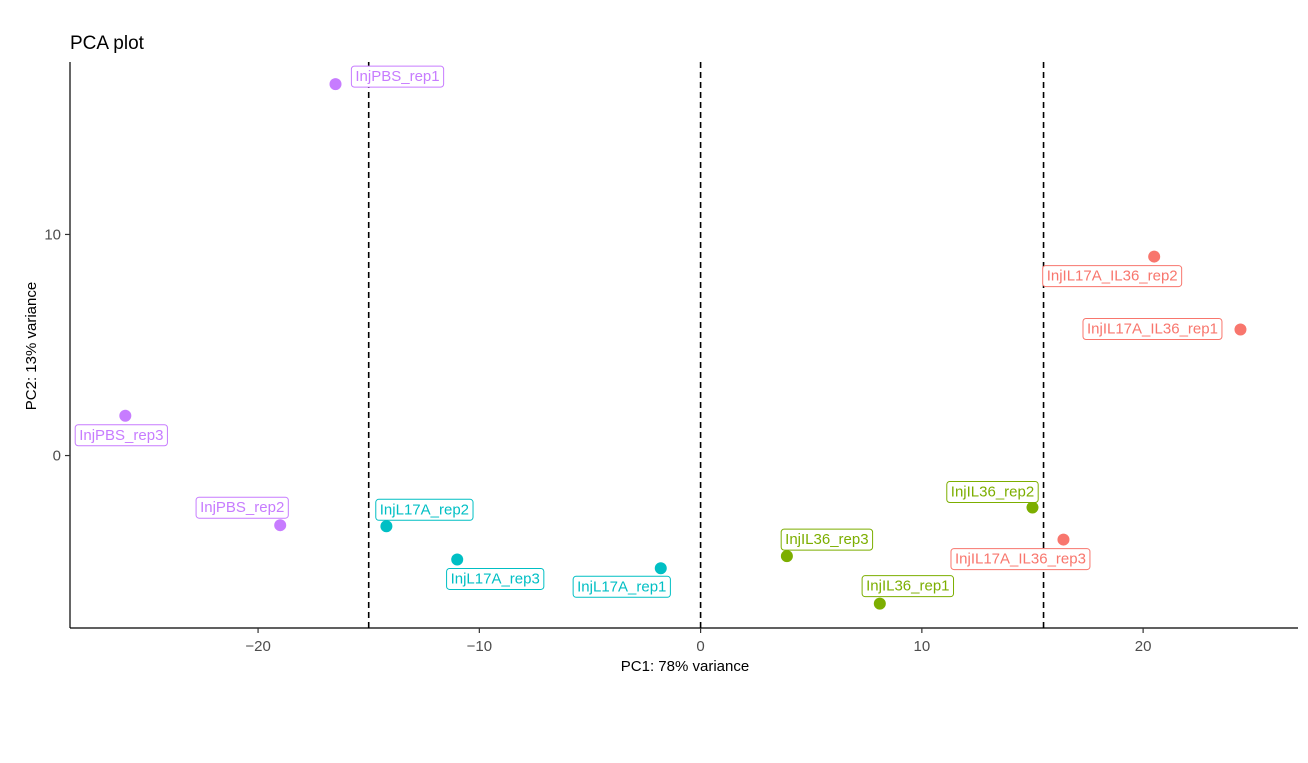 The width and height of the screenshot is (1308, 763). I want to click on point-label: InjL17A_rep3, so click(495, 578).